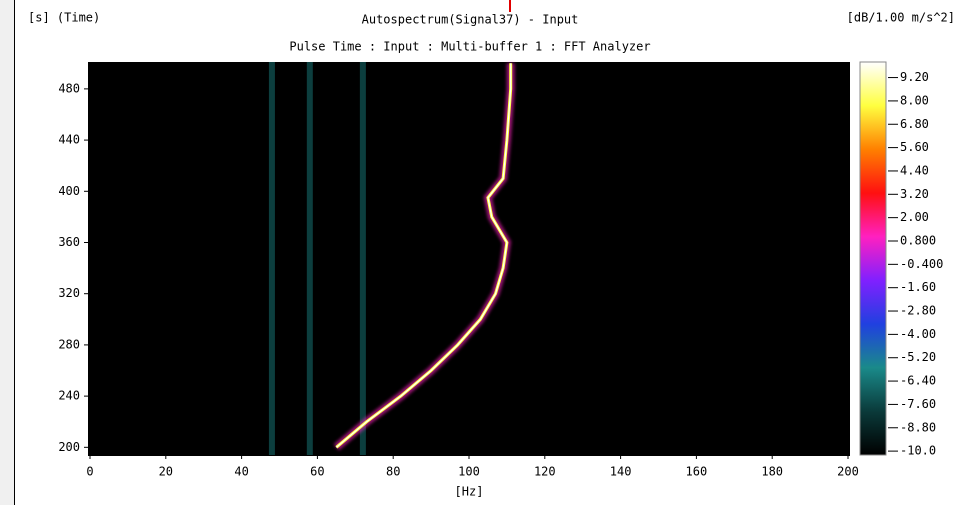 The width and height of the screenshot is (963, 505). Describe the element at coordinates (918, 287) in the screenshot. I see `colorbar-tick-label: -1.60` at that location.